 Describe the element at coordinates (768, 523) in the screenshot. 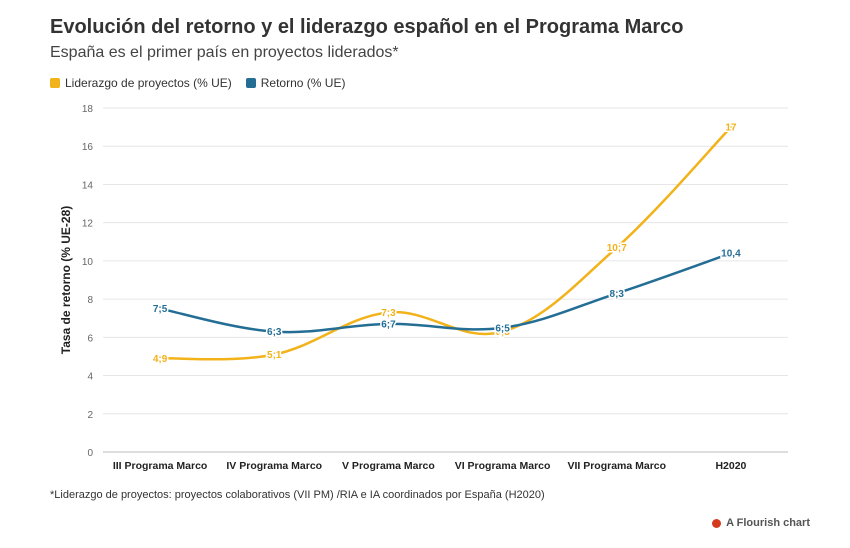

I see `flourish-credit-label: A Flourish chart` at that location.